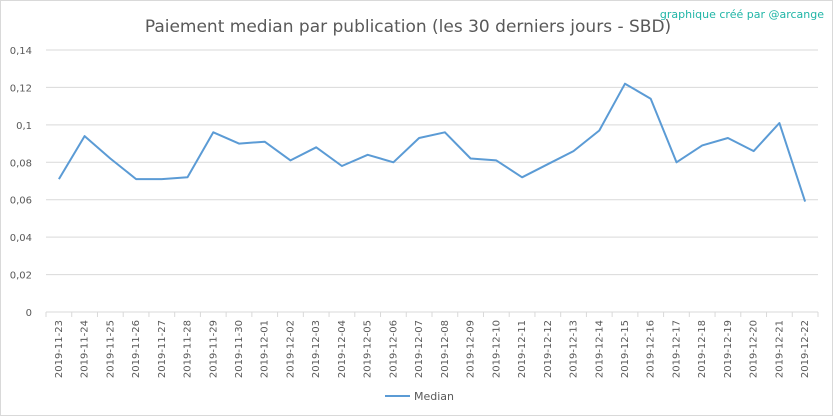  Describe the element at coordinates (779, 349) in the screenshot. I see `x-tick-label: 2019-12-21` at that location.